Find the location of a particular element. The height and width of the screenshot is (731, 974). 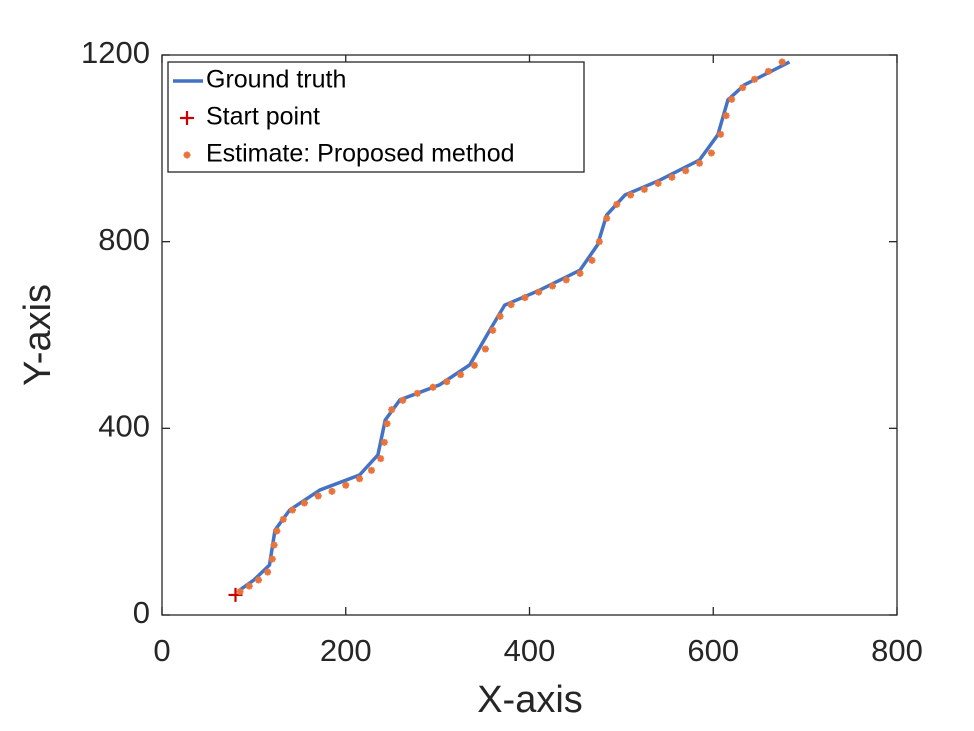

y-tick-label: 400 is located at coordinates (124, 426).